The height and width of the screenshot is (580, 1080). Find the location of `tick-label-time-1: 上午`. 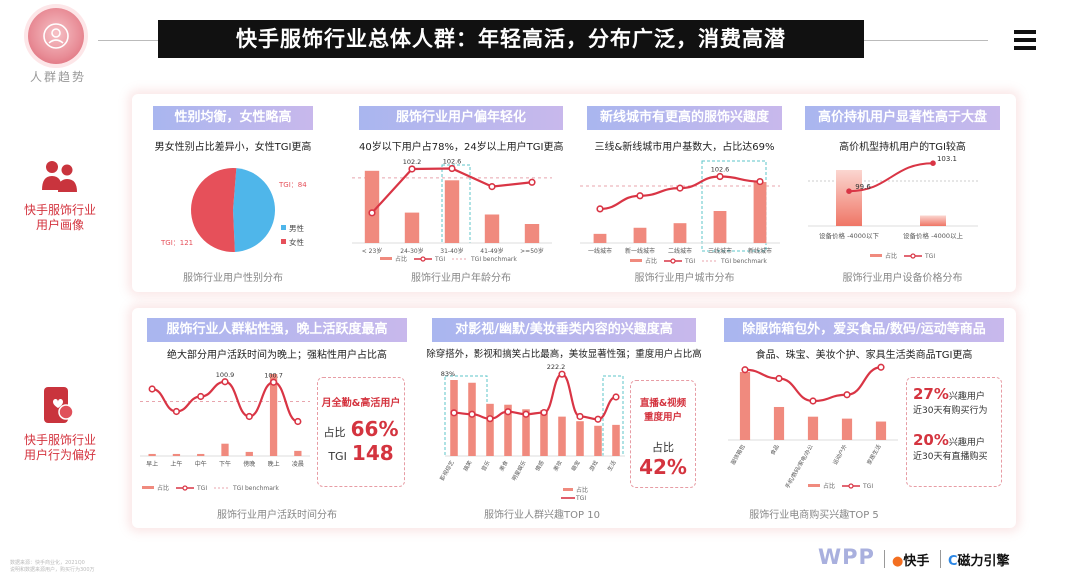

tick-label-time-1: 上午 is located at coordinates (176, 464).